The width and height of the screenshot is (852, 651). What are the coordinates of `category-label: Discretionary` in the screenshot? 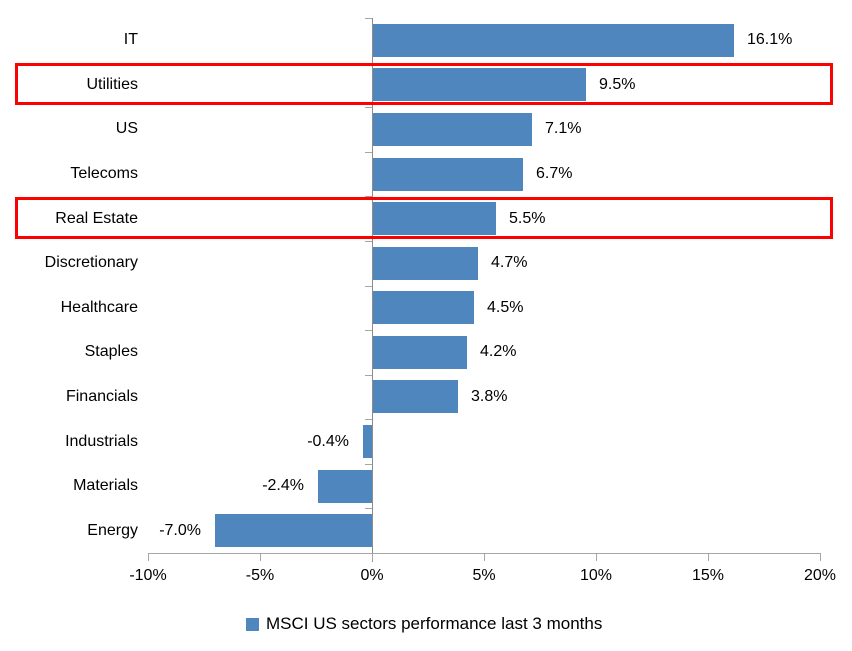 It's located at (91, 262).